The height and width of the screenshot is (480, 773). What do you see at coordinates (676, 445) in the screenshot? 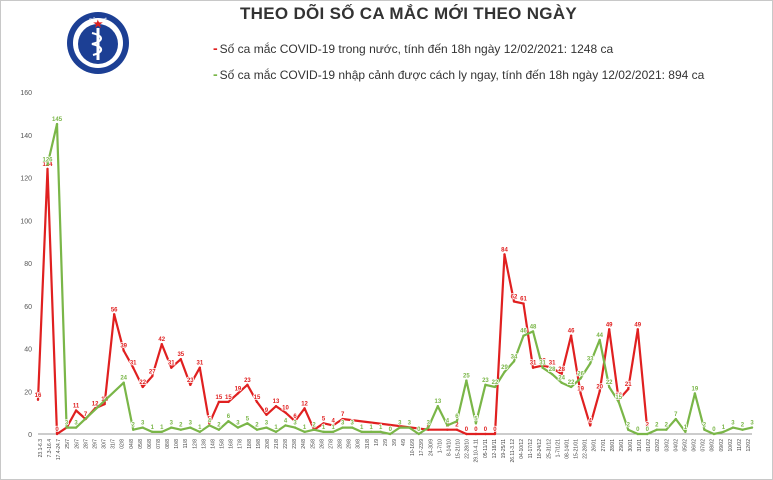
I see `x-tick-label: 04/02` at bounding box center [676, 445].